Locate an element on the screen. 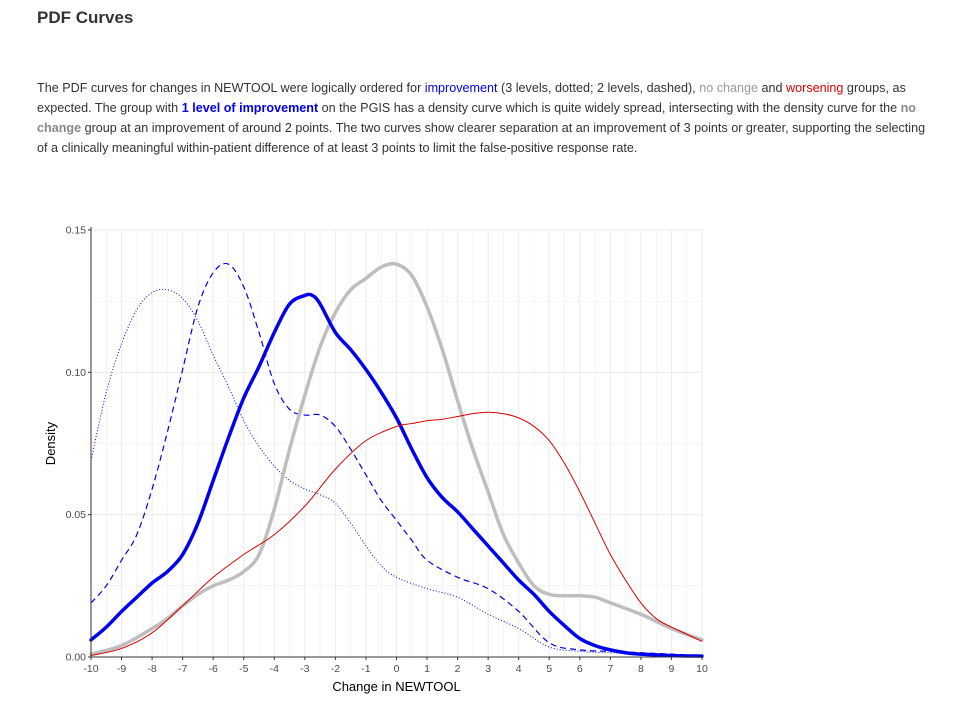 The image size is (958, 710). x-tick-label: 9 is located at coordinates (672, 669).